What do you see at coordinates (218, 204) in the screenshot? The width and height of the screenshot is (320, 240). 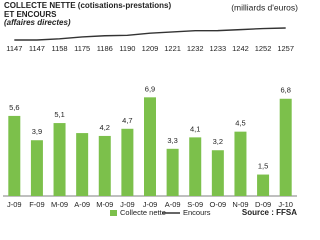 I see `x-tick-label: O-09` at bounding box center [218, 204].